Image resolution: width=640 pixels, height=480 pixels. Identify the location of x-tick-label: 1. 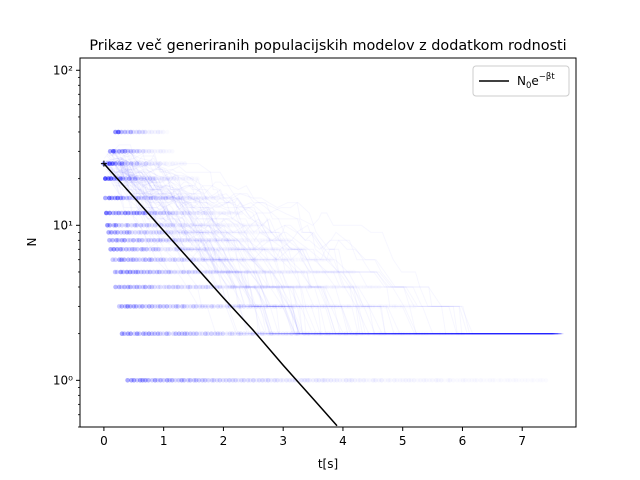
(164, 441).